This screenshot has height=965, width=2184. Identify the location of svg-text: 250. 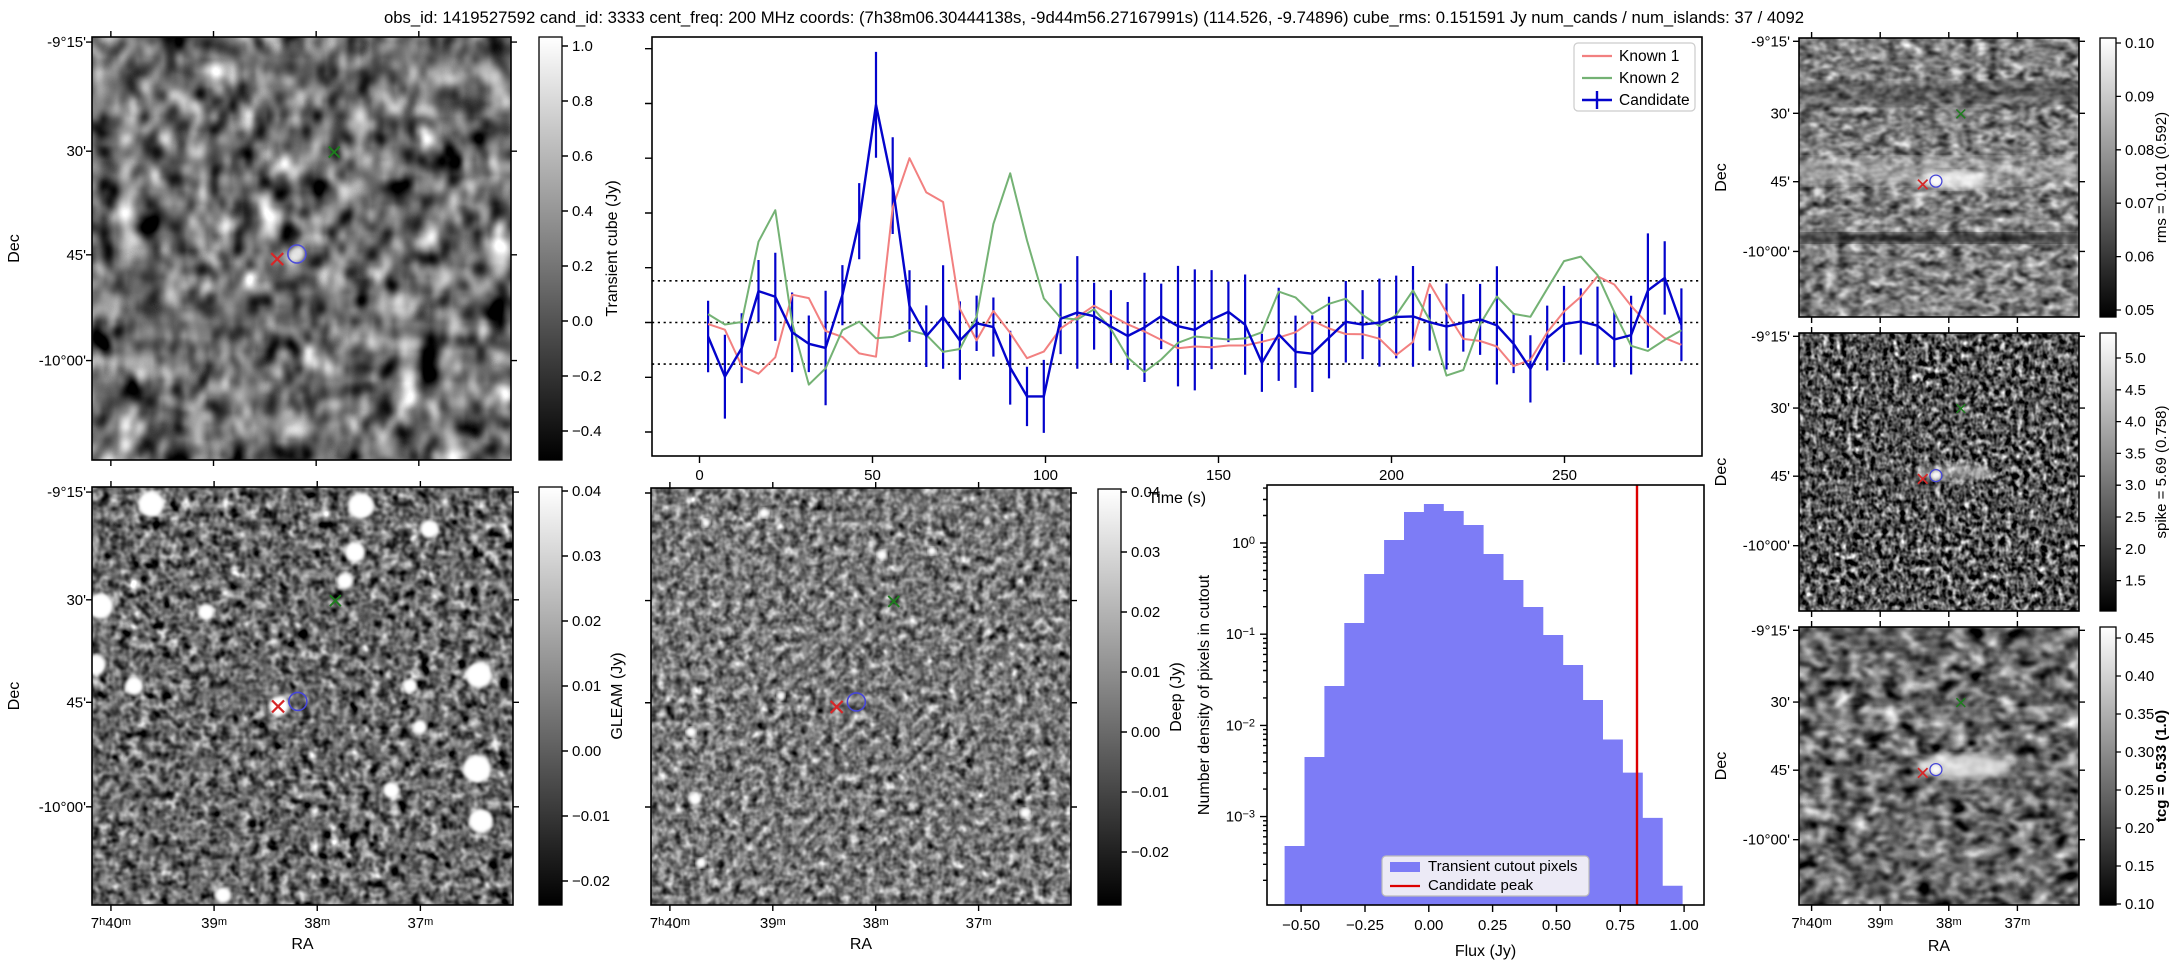
(1564, 475).